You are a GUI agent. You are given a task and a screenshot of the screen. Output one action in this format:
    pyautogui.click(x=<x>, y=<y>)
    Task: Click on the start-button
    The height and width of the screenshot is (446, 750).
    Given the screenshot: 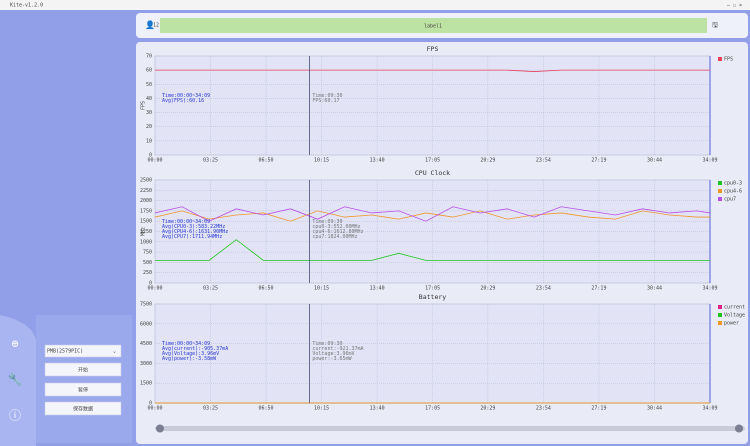 What is the action you would take?
    pyautogui.click(x=83, y=369)
    